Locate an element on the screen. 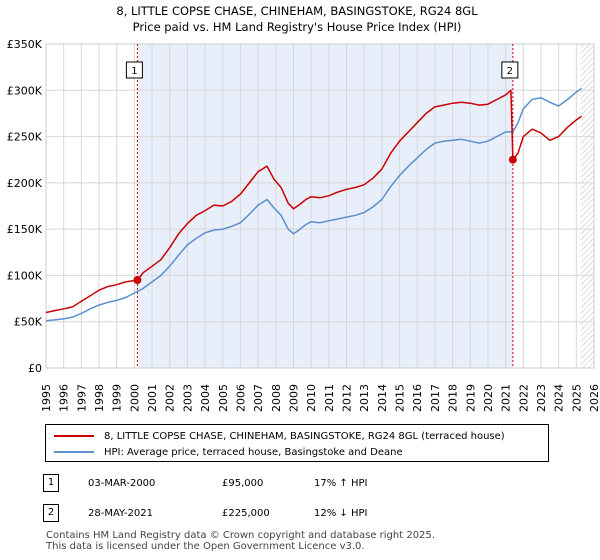 The height and width of the screenshot is (560, 600). x-tick-label: 2006 is located at coordinates (240, 398).